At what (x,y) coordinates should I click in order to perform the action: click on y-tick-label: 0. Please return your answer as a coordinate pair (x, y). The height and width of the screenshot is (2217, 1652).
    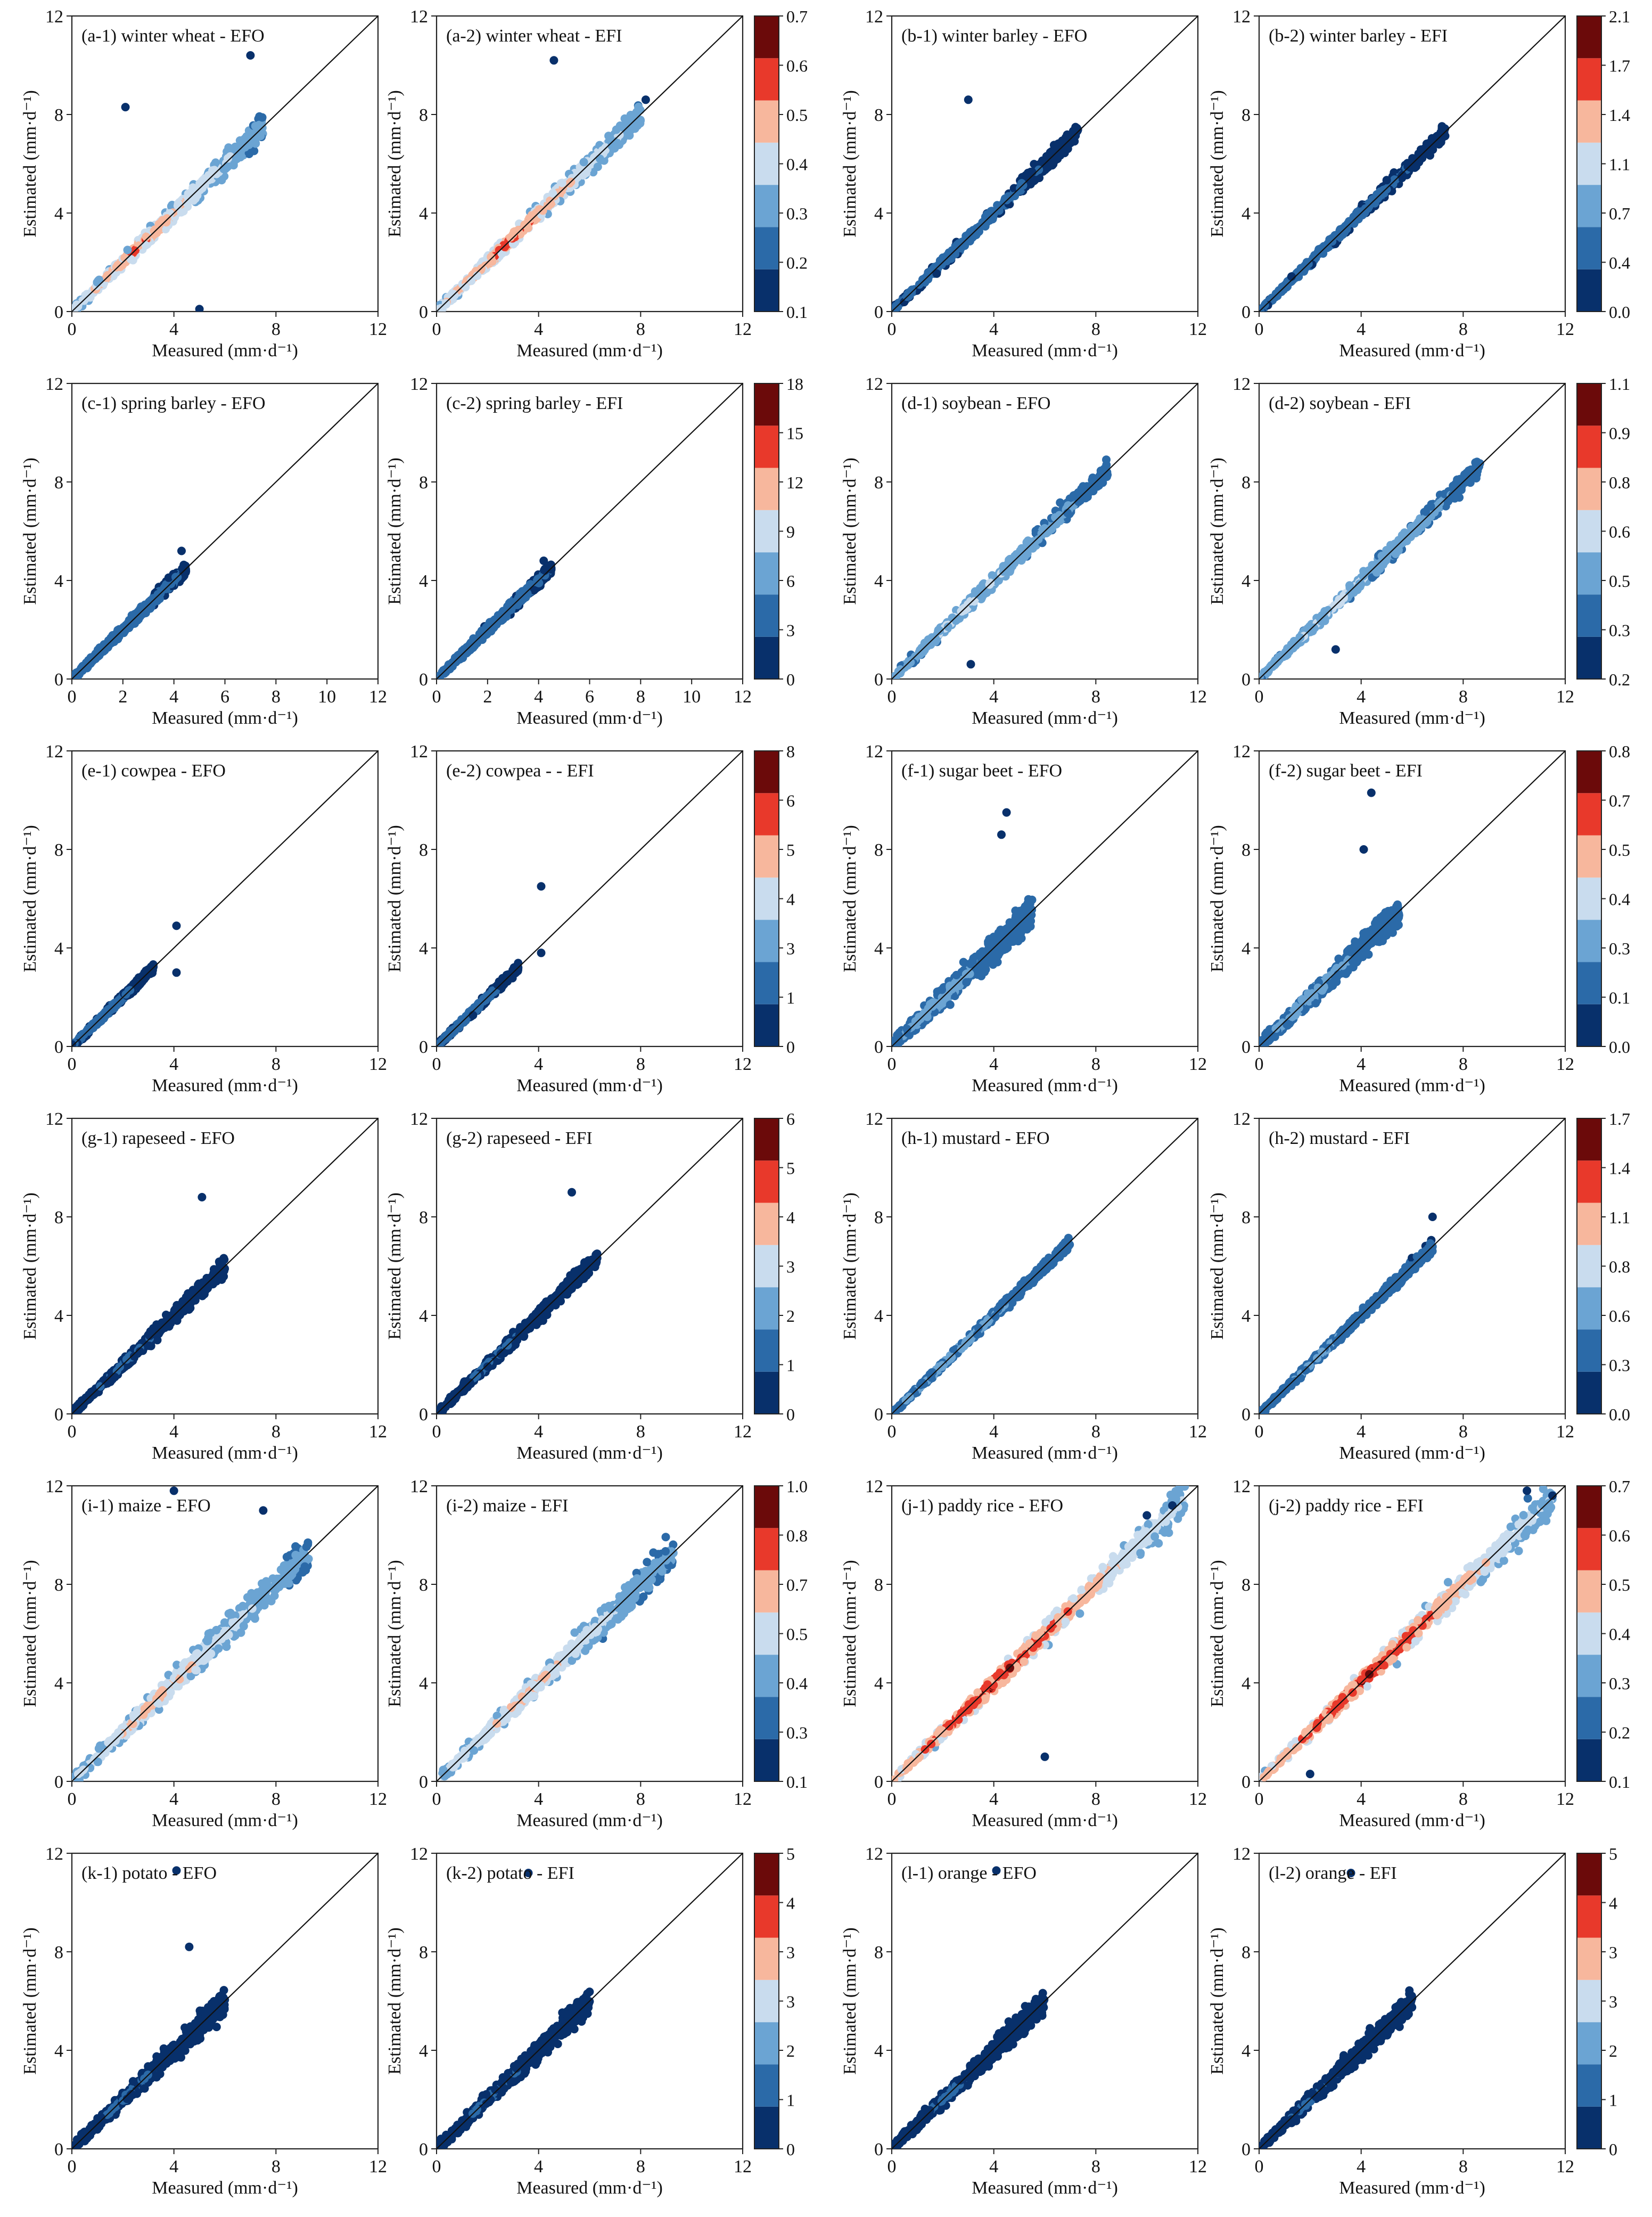
    Looking at the image, I should click on (878, 680).